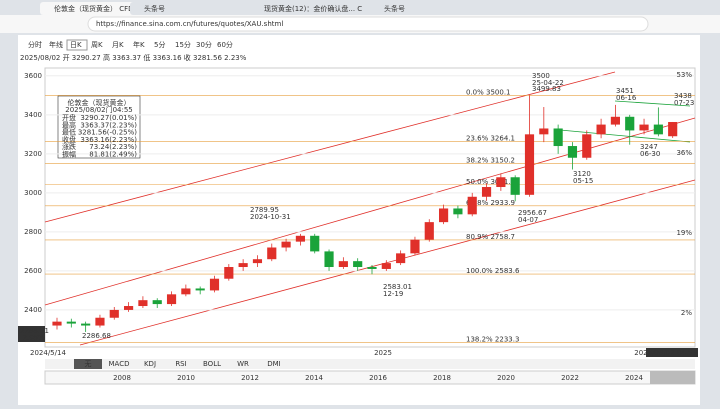 The image size is (720, 409). What do you see at coordinates (69, 146) in the screenshot?
I see `info-key: 涨跌` at bounding box center [69, 146].